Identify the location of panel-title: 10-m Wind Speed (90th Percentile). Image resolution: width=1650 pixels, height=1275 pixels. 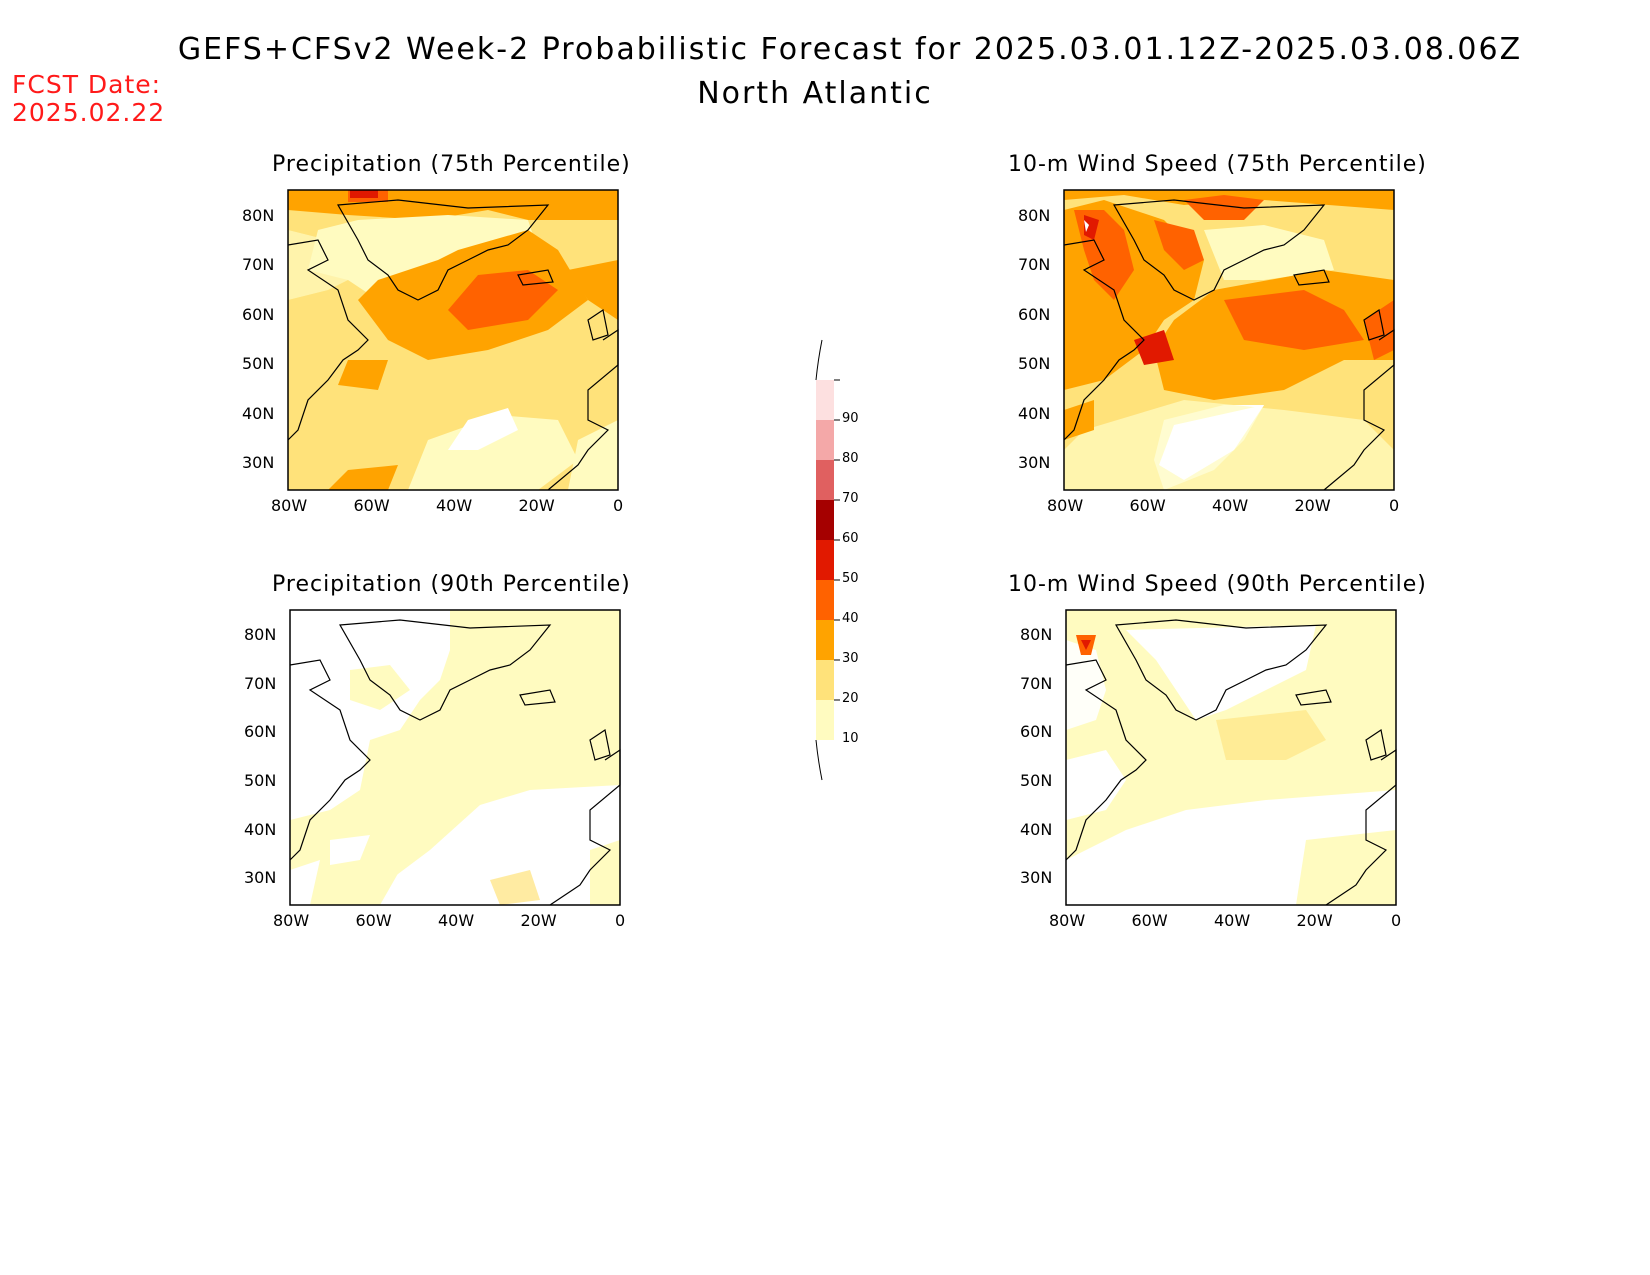
(1217, 584).